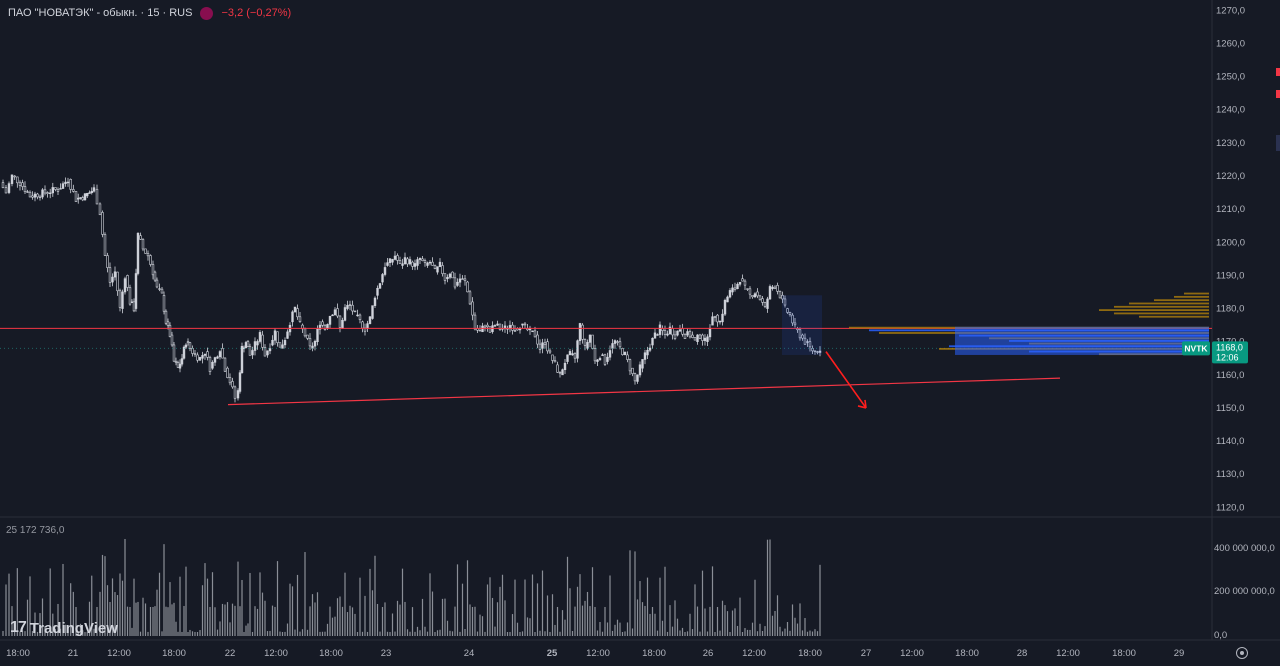 The image size is (1280, 666). Describe the element at coordinates (100, 13) in the screenshot. I see `instrument-title: ПАО "НОВАТЭК" - обыкн. · 15 · RUS` at that location.